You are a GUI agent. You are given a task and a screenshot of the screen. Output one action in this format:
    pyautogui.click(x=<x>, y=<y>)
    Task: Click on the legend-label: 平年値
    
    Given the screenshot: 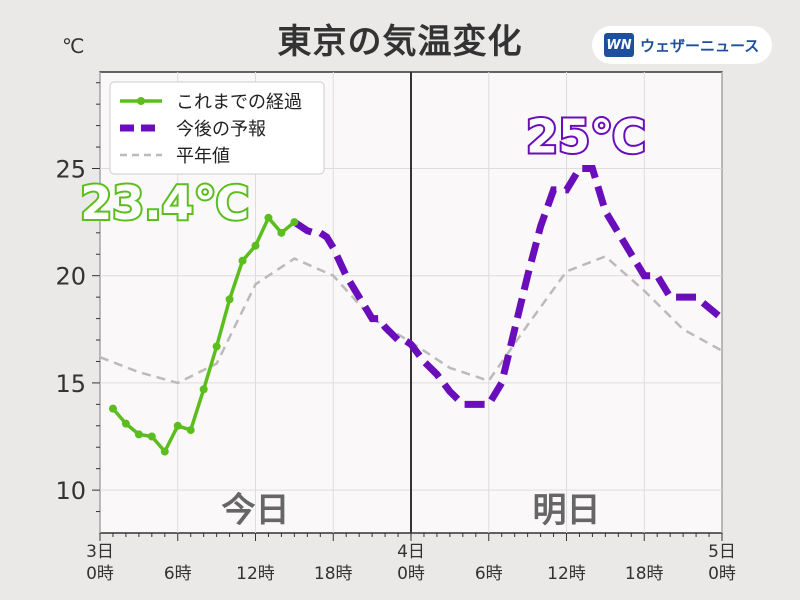 What is the action you would take?
    pyautogui.click(x=203, y=156)
    